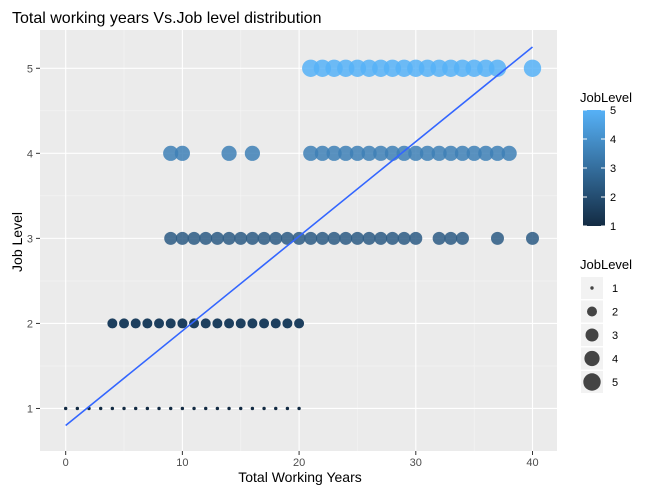 The width and height of the screenshot is (654, 492). Describe the element at coordinates (30, 239) in the screenshot. I see `y-tick-label: 3` at that location.